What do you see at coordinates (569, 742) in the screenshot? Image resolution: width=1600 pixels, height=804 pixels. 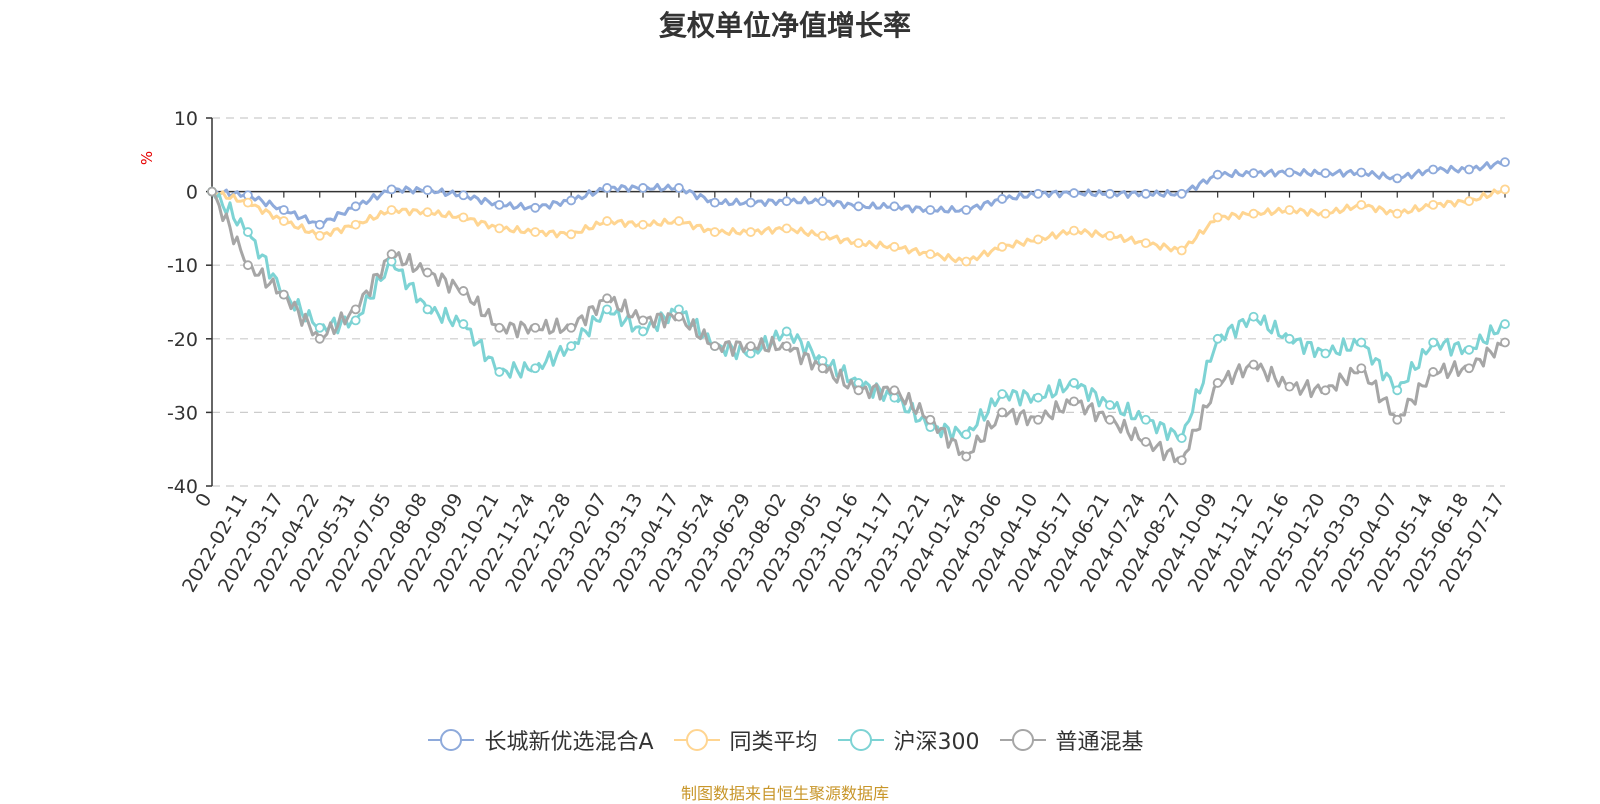 I see `legend-label: 长城新优选混合A` at bounding box center [569, 742].